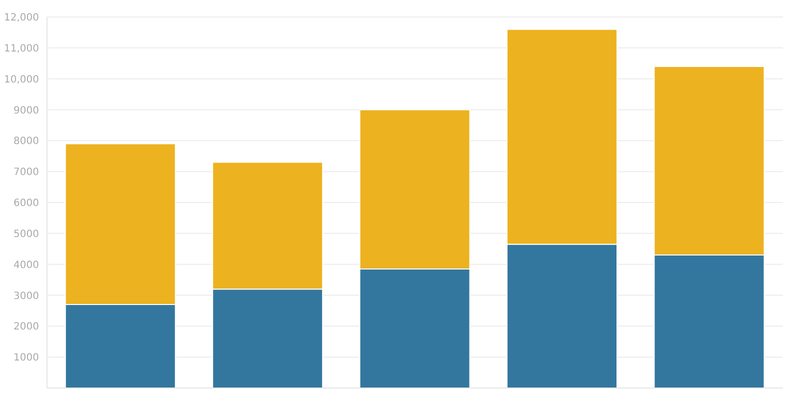  Describe the element at coordinates (26, 204) in the screenshot. I see `y-tick-label: 6000` at that location.